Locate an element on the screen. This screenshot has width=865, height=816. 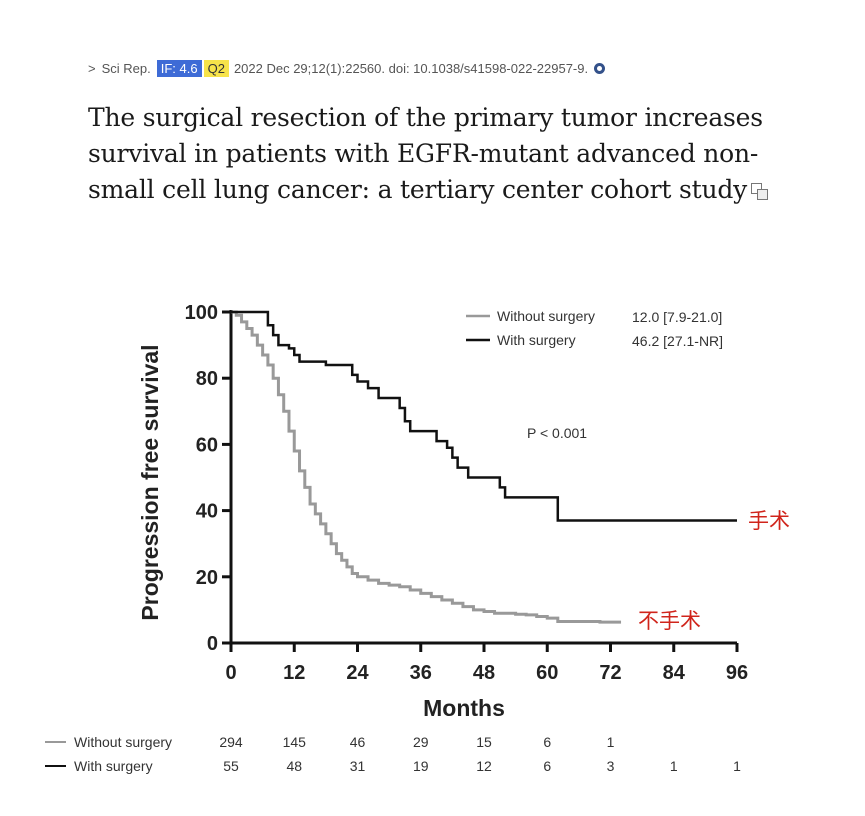
at-risk-count: 48 is located at coordinates (294, 766).